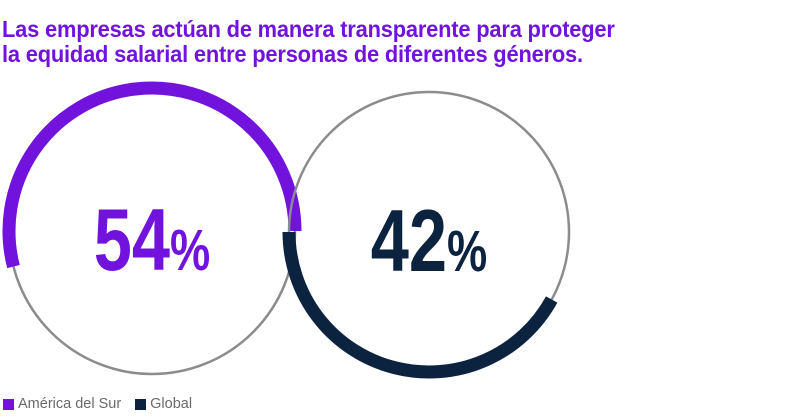 The width and height of the screenshot is (800, 417). I want to click on legend-item-global: Global, so click(163, 404).